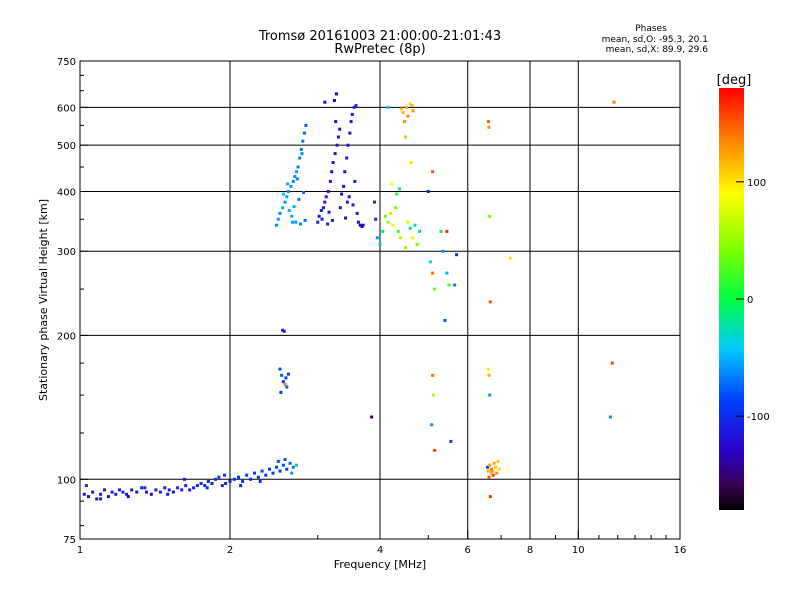 This screenshot has height=600, width=800. What do you see at coordinates (756, 183) in the screenshot?
I see `colorbar-tick-label: 100` at bounding box center [756, 183].